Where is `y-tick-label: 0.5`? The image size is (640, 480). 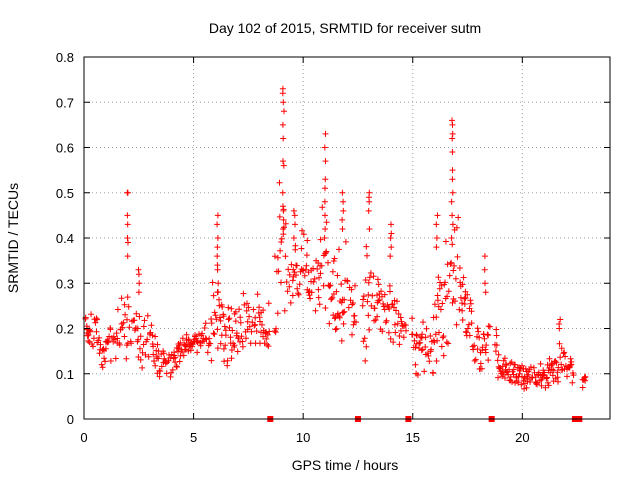
y-tick-label: 0.5 is located at coordinates (65, 193).